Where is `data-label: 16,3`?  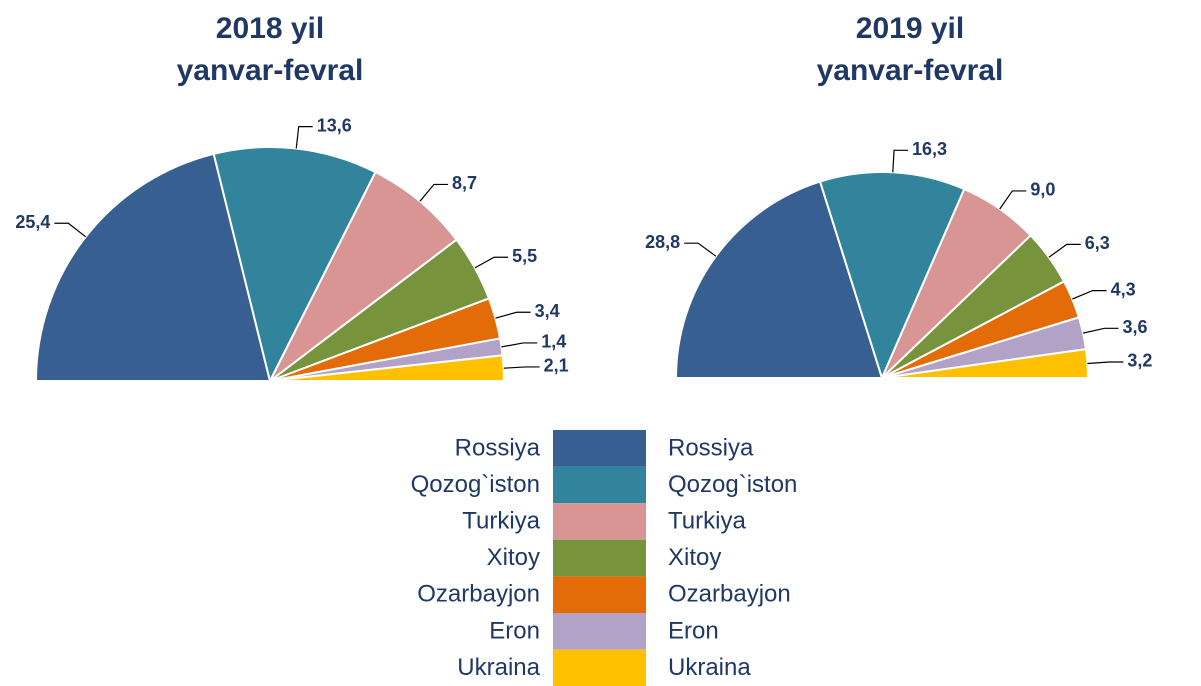 data-label: 16,3 is located at coordinates (929, 149).